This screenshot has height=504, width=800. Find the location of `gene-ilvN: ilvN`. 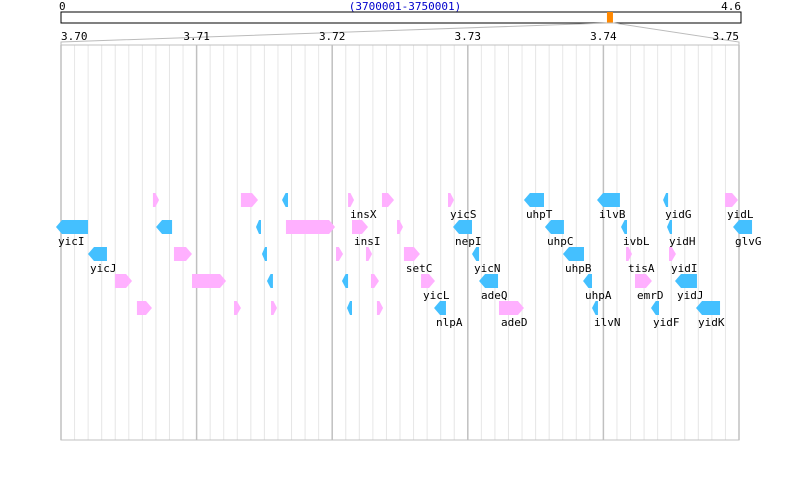

gene-ilvN: ilvN is located at coordinates (606, 315).